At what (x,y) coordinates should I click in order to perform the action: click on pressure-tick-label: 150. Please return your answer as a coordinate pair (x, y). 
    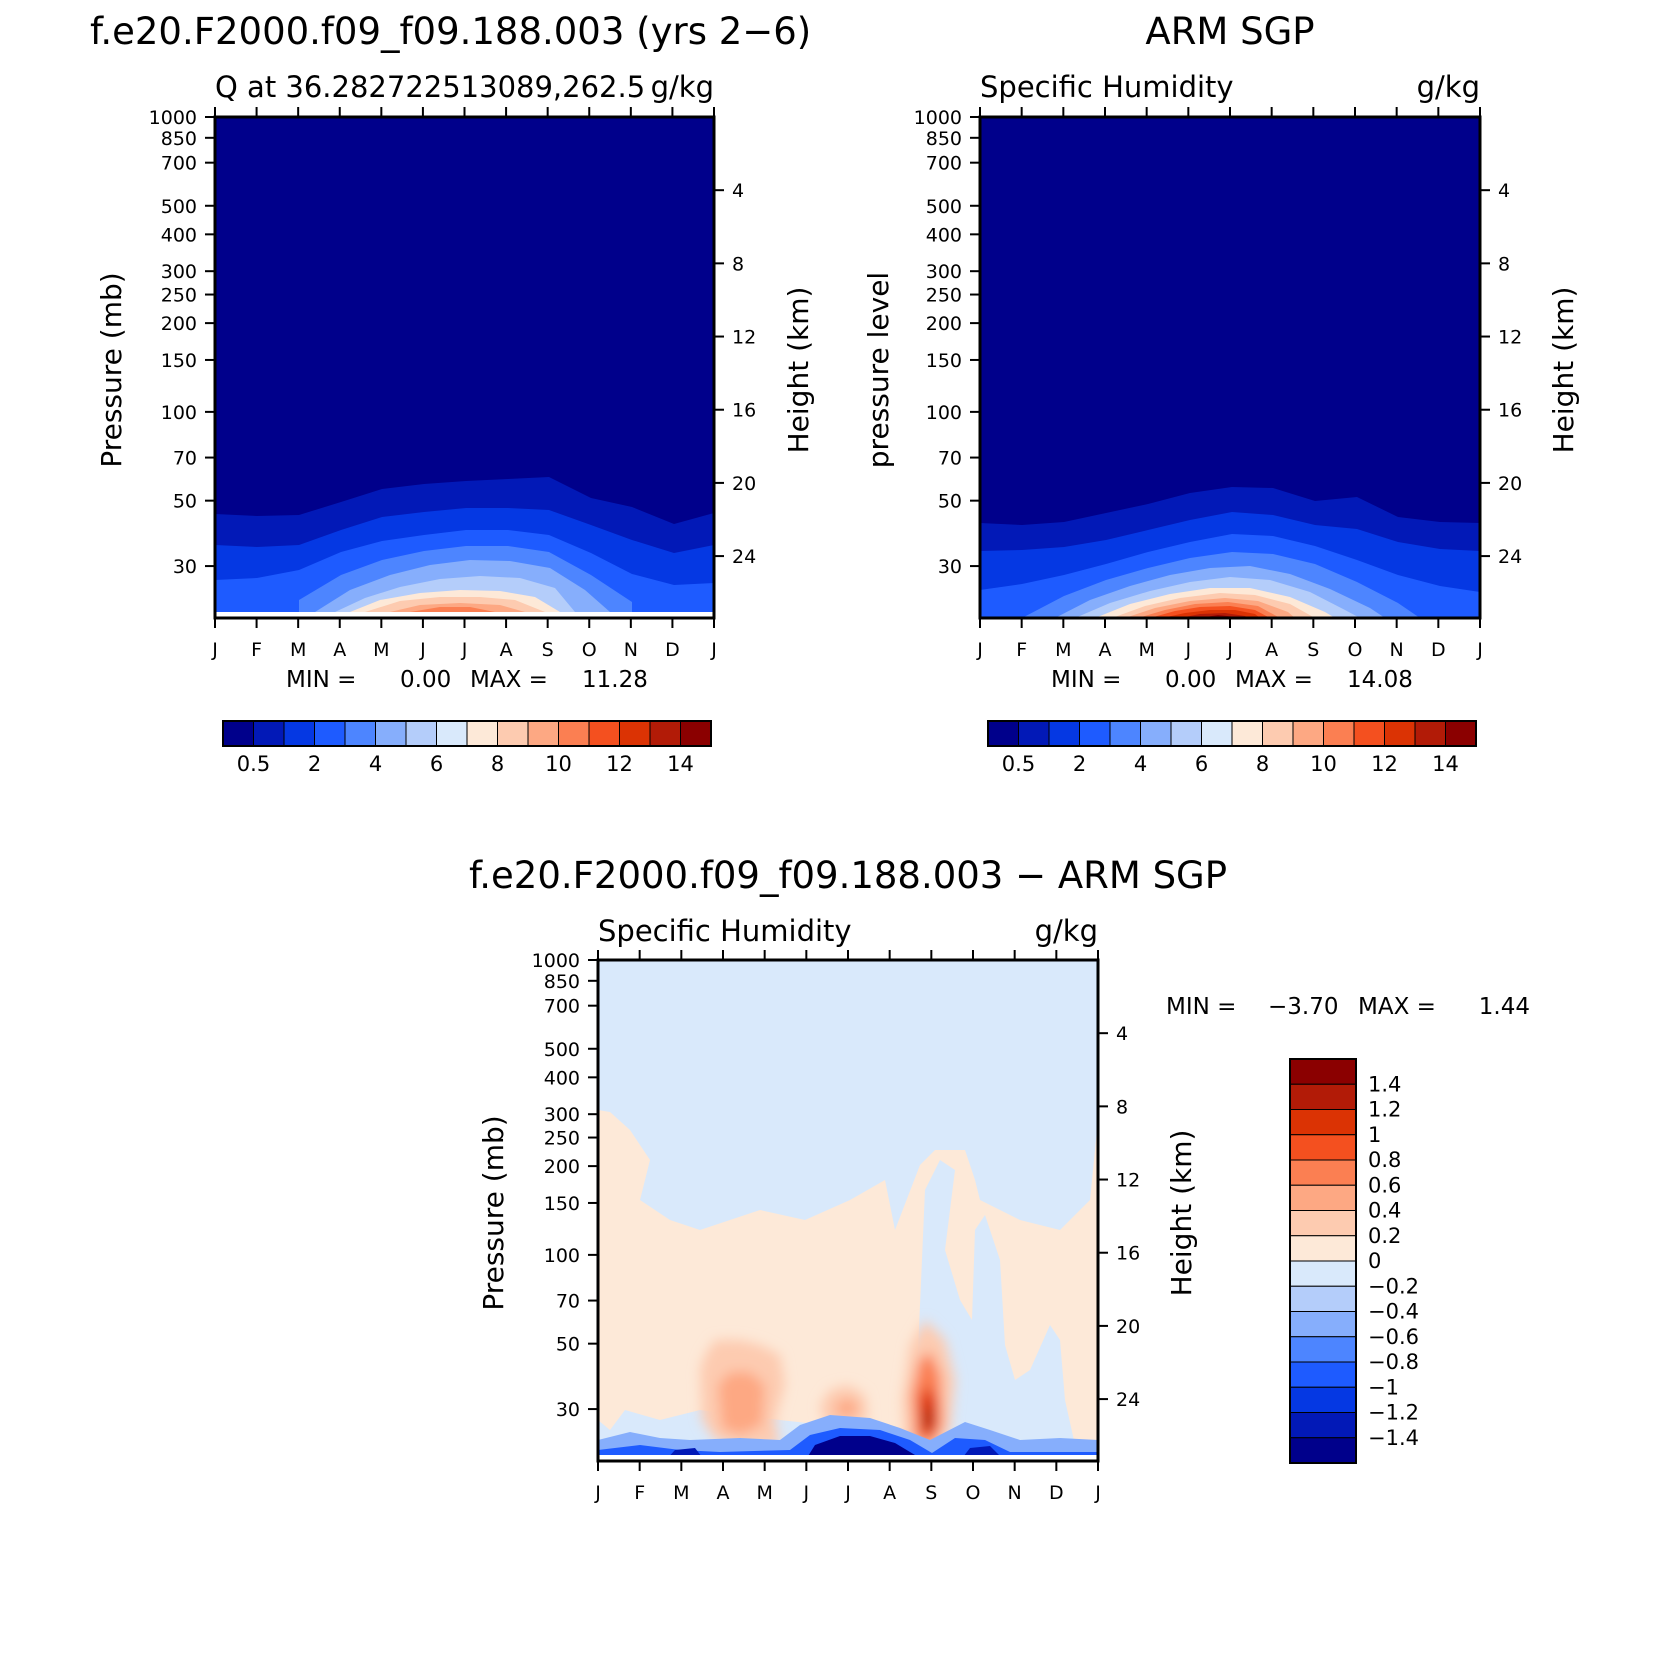
    Looking at the image, I should click on (562, 1204).